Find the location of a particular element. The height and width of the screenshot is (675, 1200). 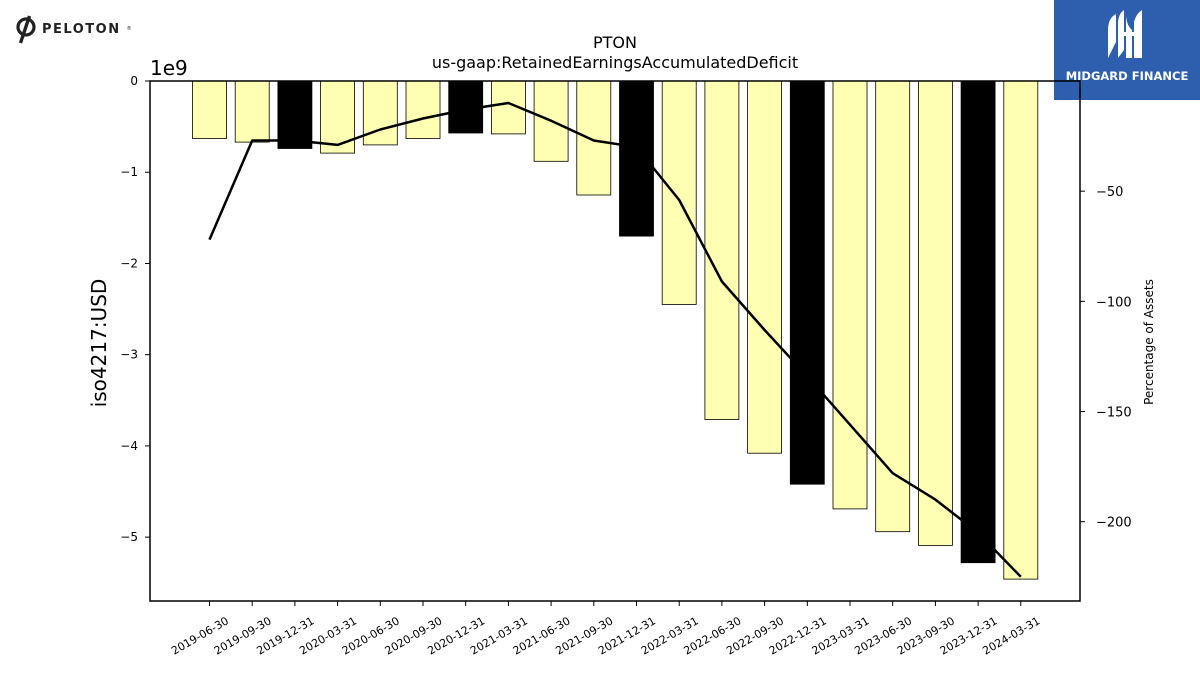

y2-tick-label: −100 is located at coordinates (1114, 302).